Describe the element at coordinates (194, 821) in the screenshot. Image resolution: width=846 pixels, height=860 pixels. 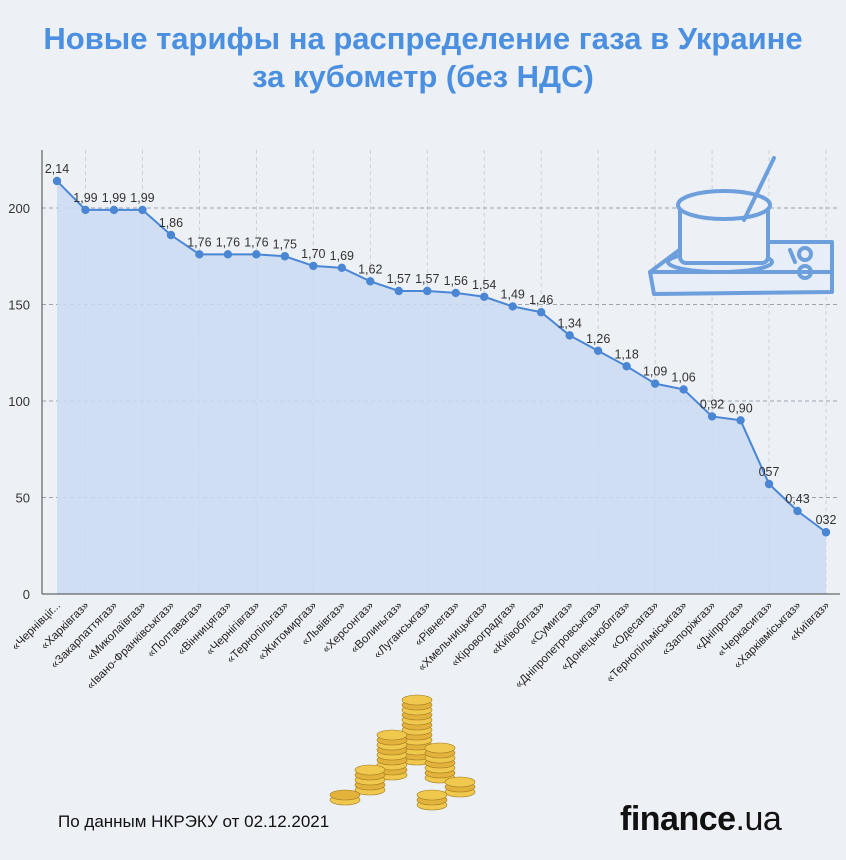
I see `source-note: По данным НКРЭКУ от 02.12.2021` at that location.